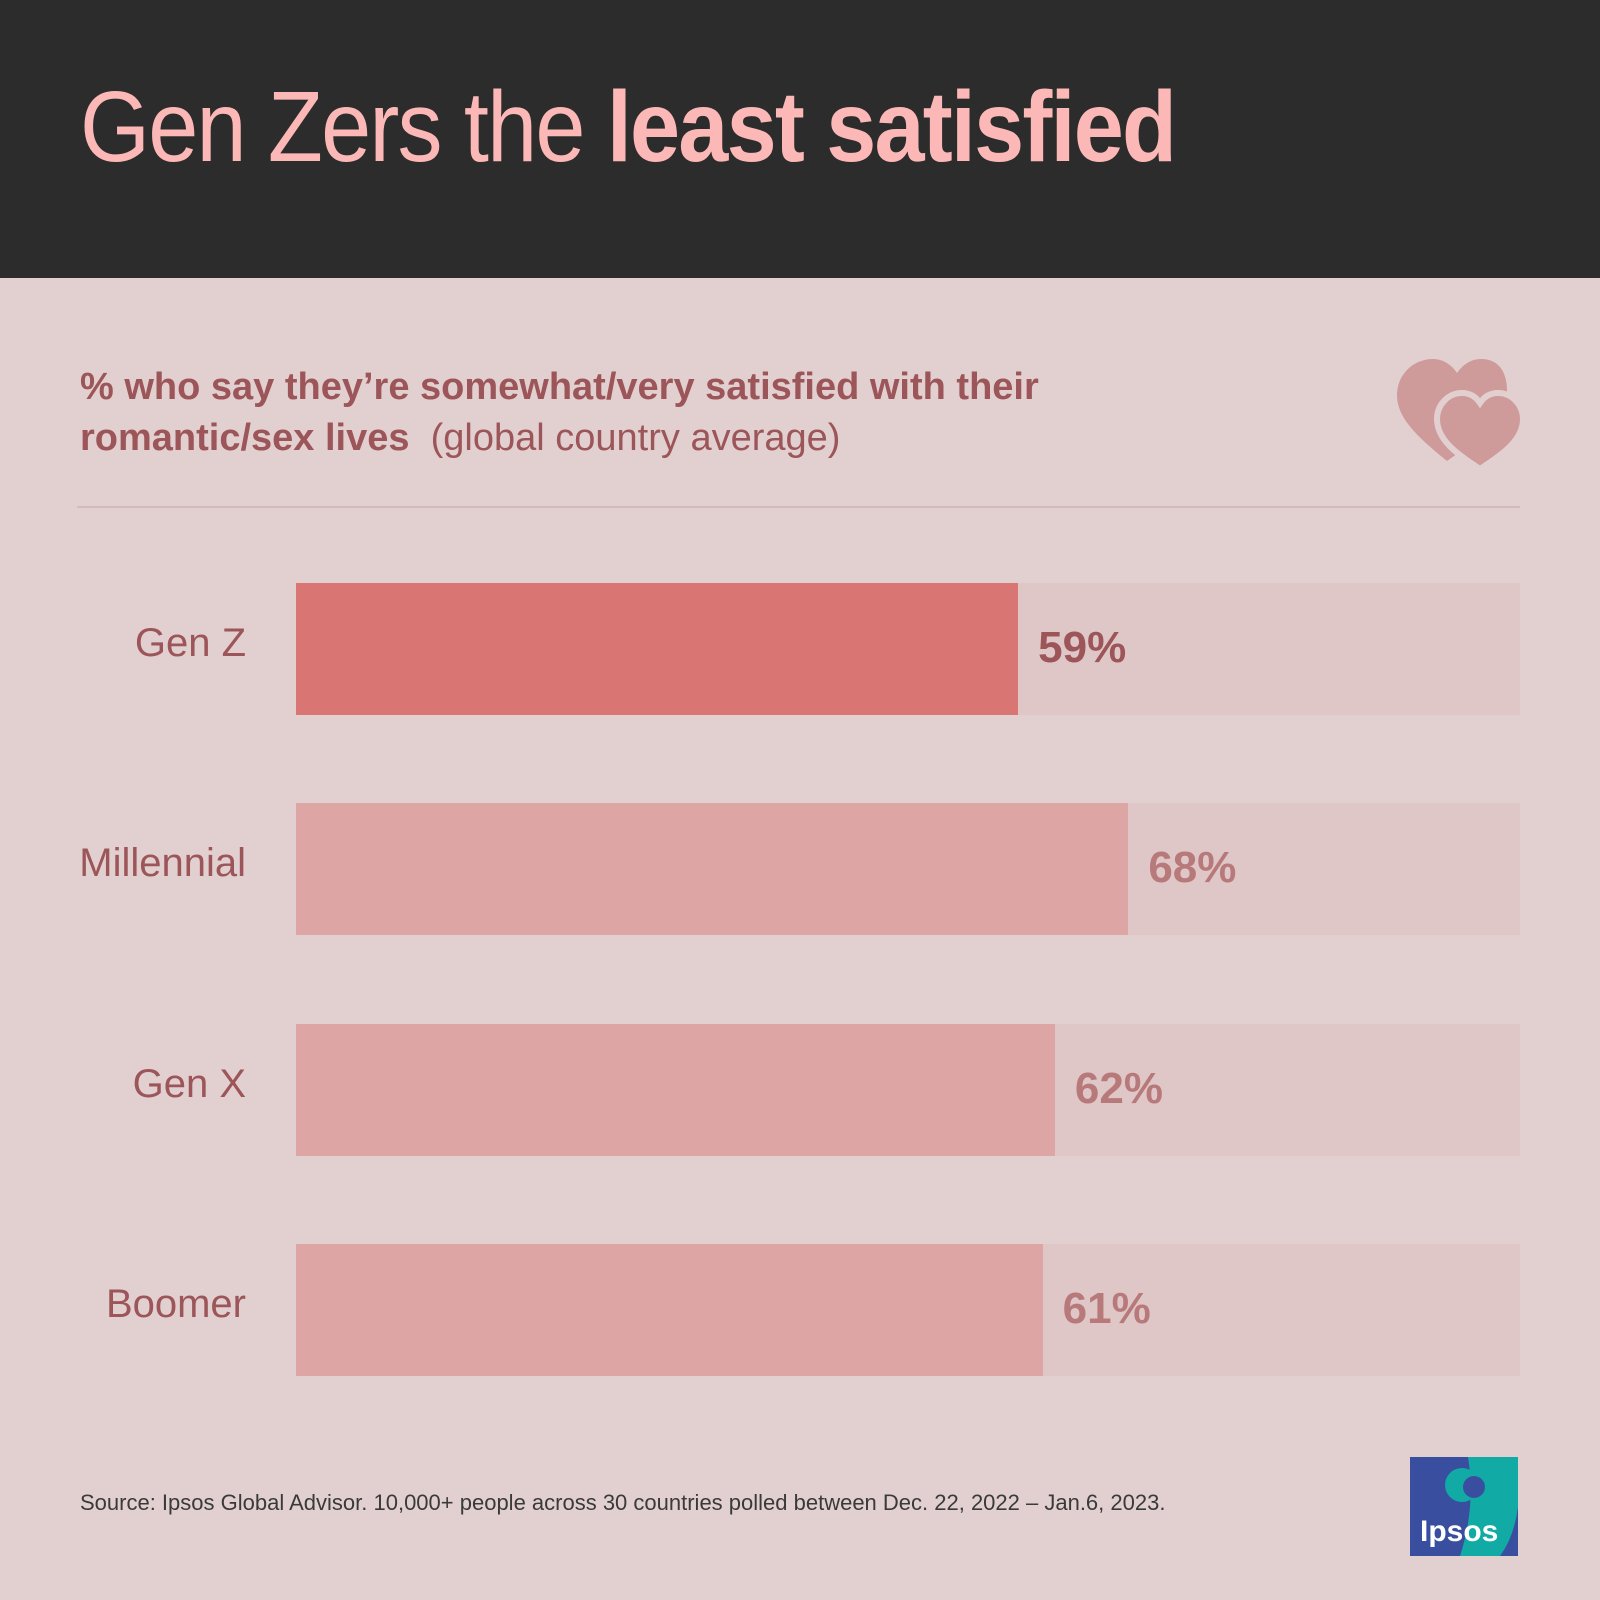 Image resolution: width=1600 pixels, height=1600 pixels. Describe the element at coordinates (189, 1084) in the screenshot. I see `category-label: Gen X` at that location.